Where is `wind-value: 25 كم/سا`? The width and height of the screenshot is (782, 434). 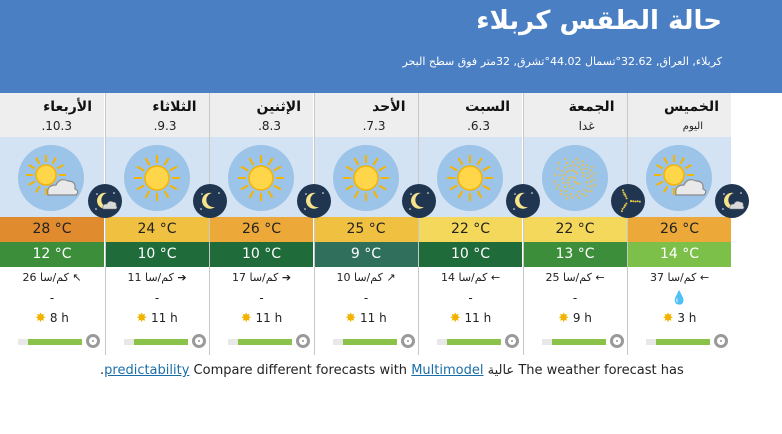
wind-value: 25 كم/سا is located at coordinates (568, 277).